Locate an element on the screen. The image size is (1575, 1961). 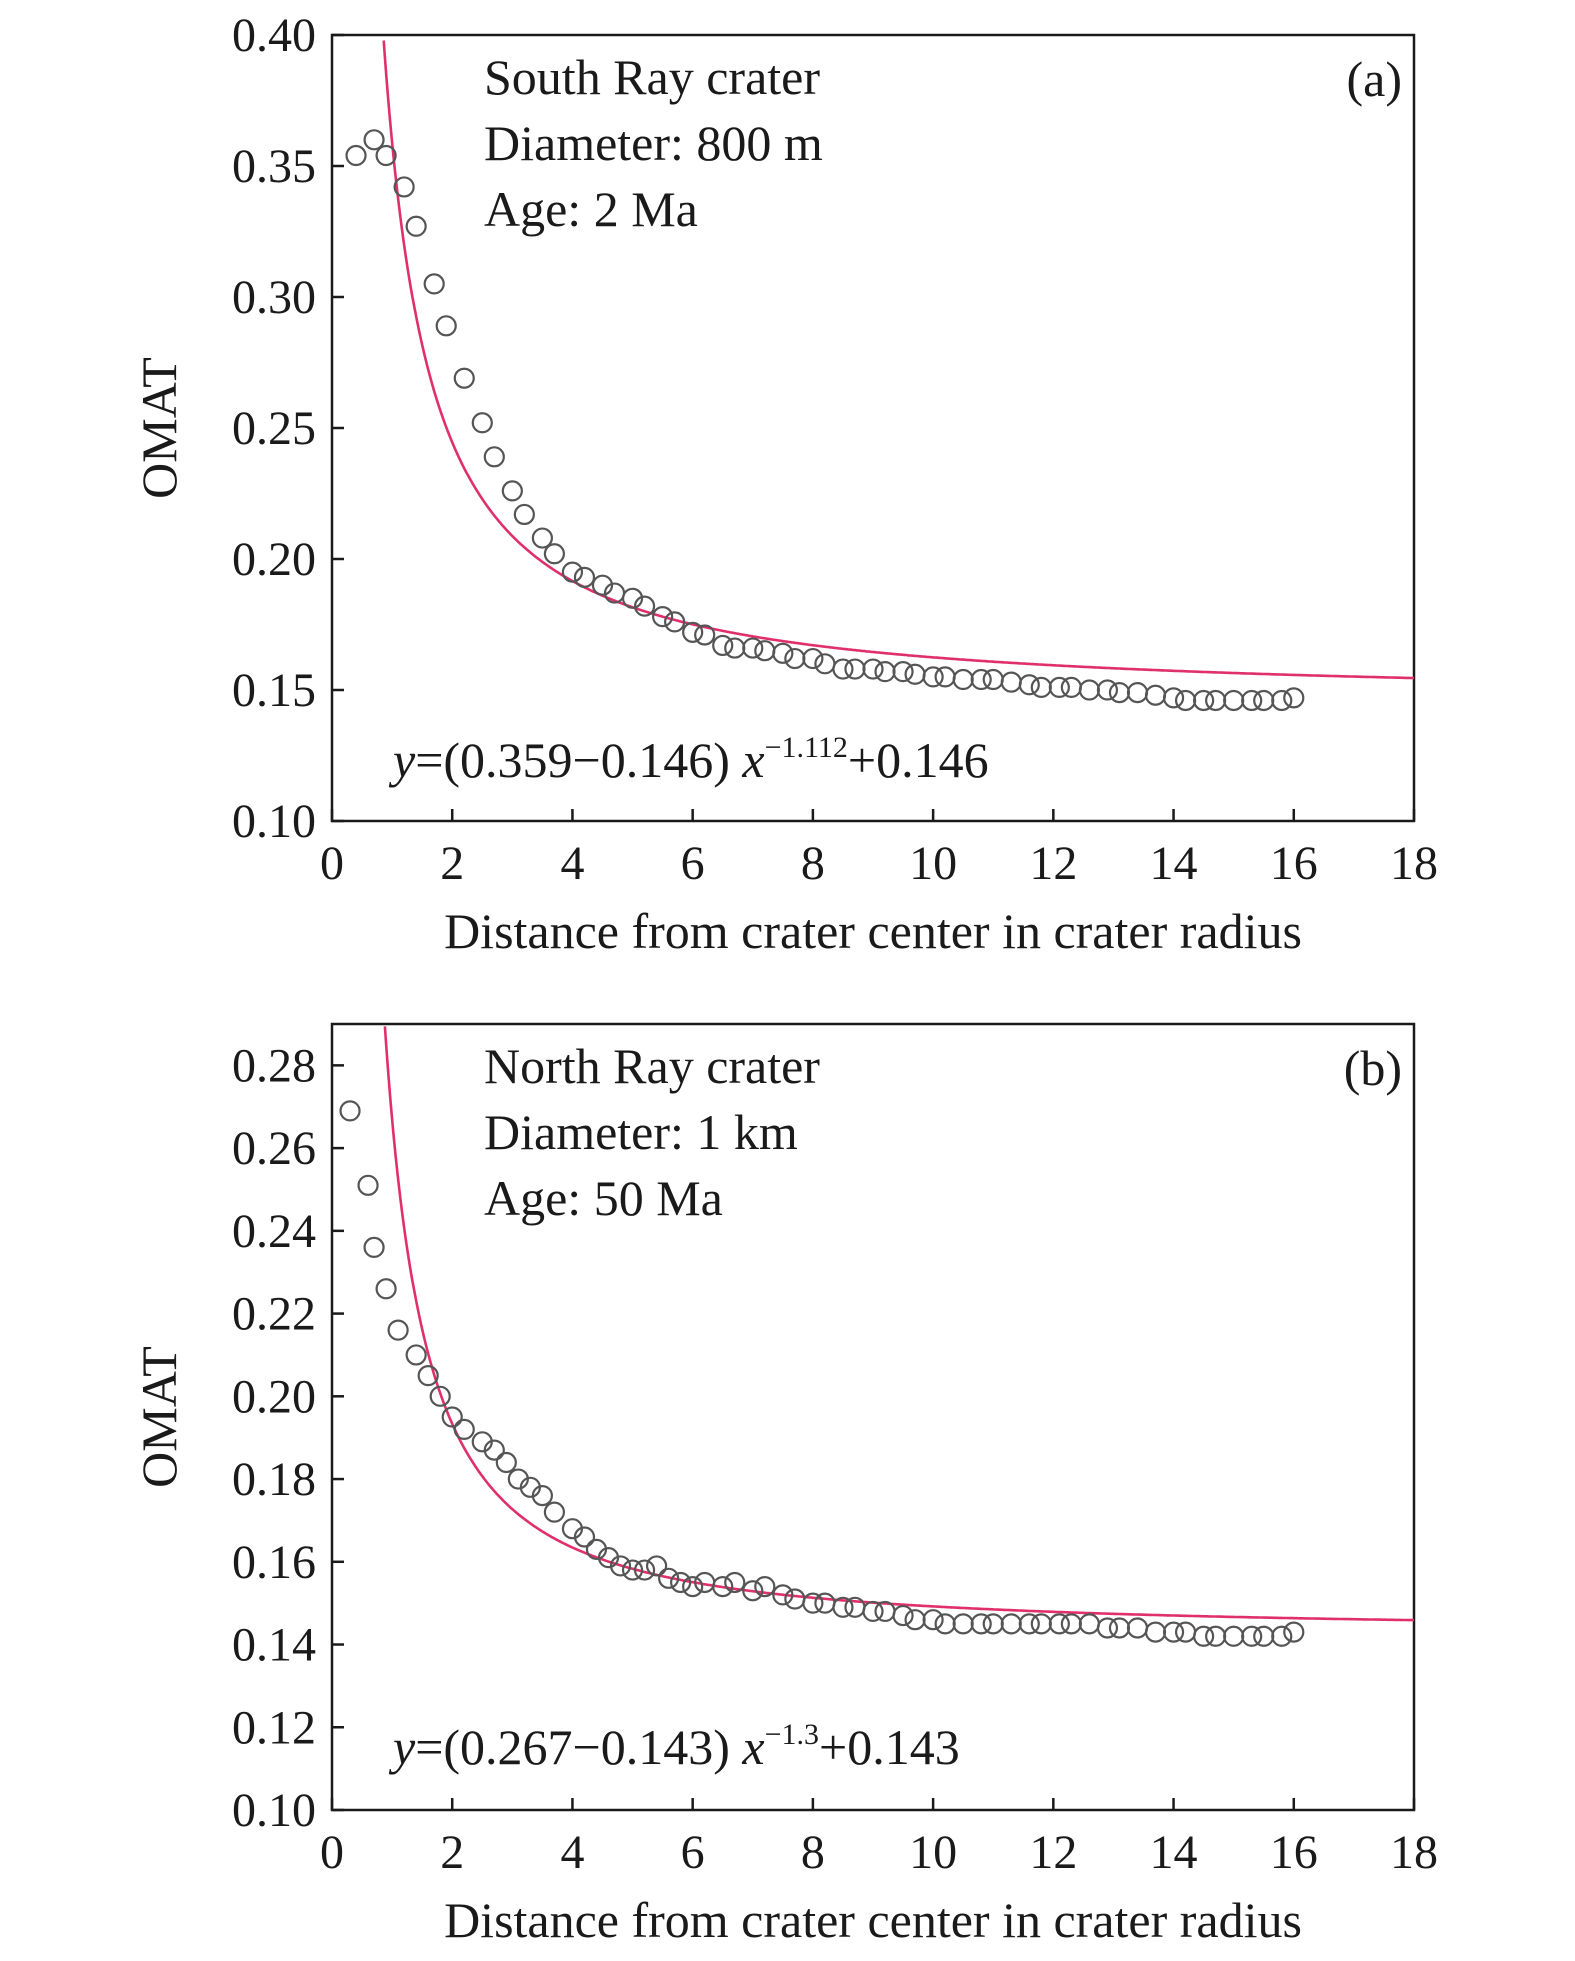
annotation-age: Age: 50 Ma is located at coordinates (603, 1198).